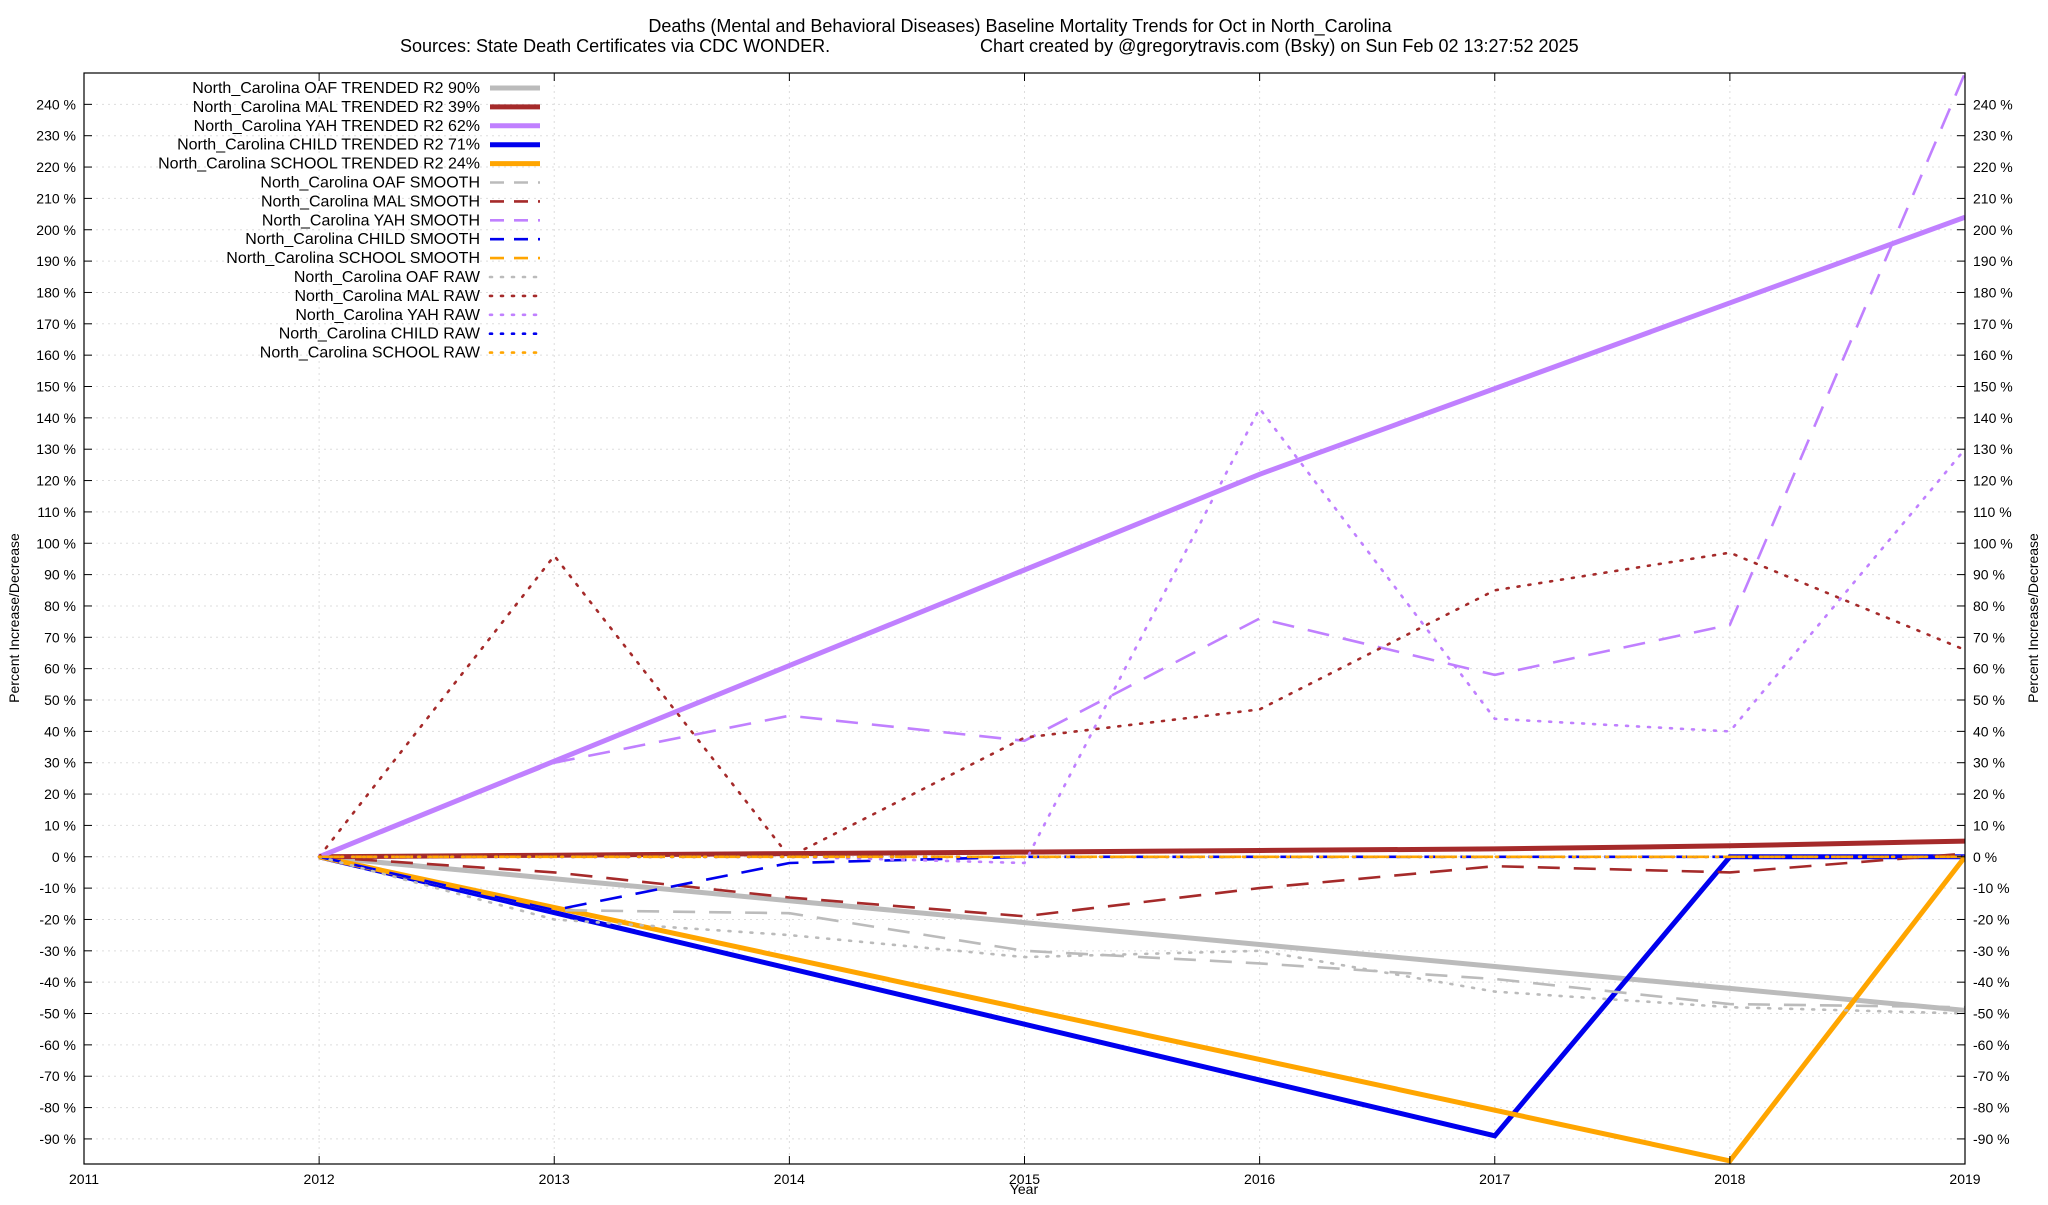  What do you see at coordinates (1993, 449) in the screenshot?
I see `y-tick-label-right: 130 %` at bounding box center [1993, 449].